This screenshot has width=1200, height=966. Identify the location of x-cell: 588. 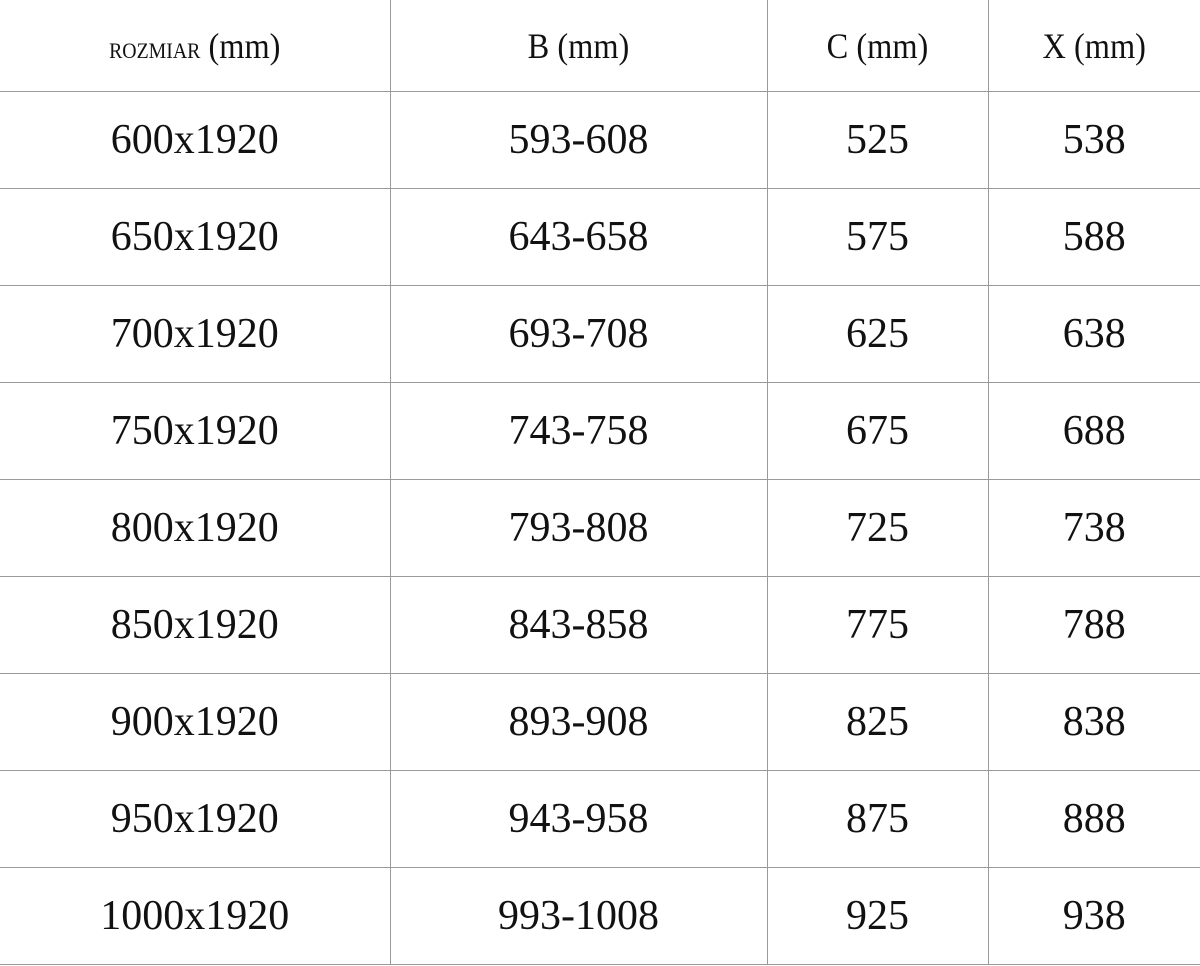
(1093, 237).